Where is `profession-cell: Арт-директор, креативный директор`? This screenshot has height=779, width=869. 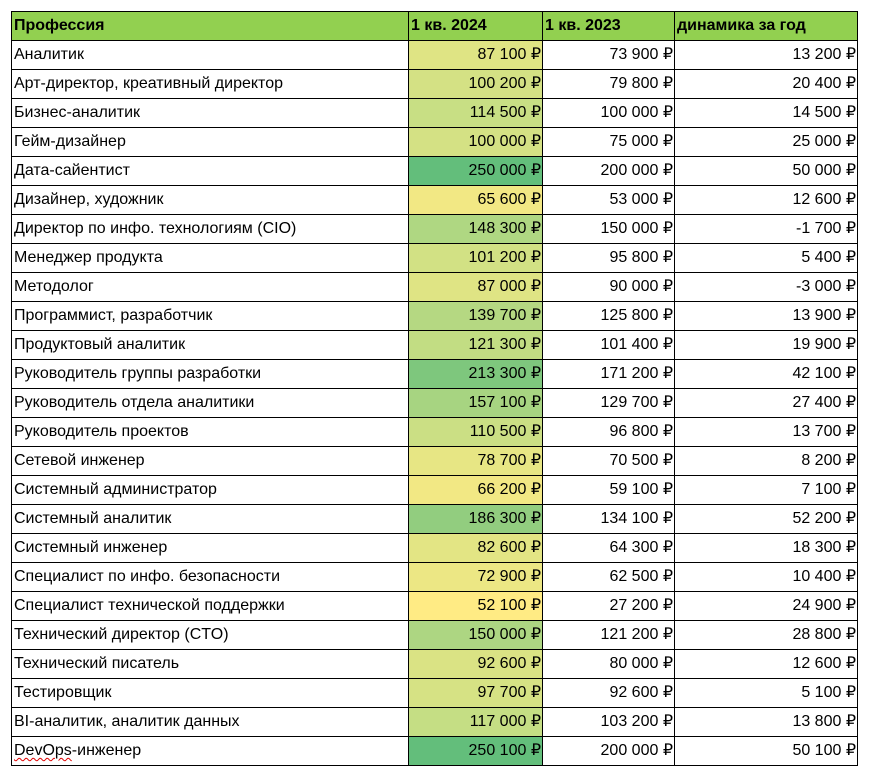 profession-cell: Арт-директор, креативный директор is located at coordinates (210, 84).